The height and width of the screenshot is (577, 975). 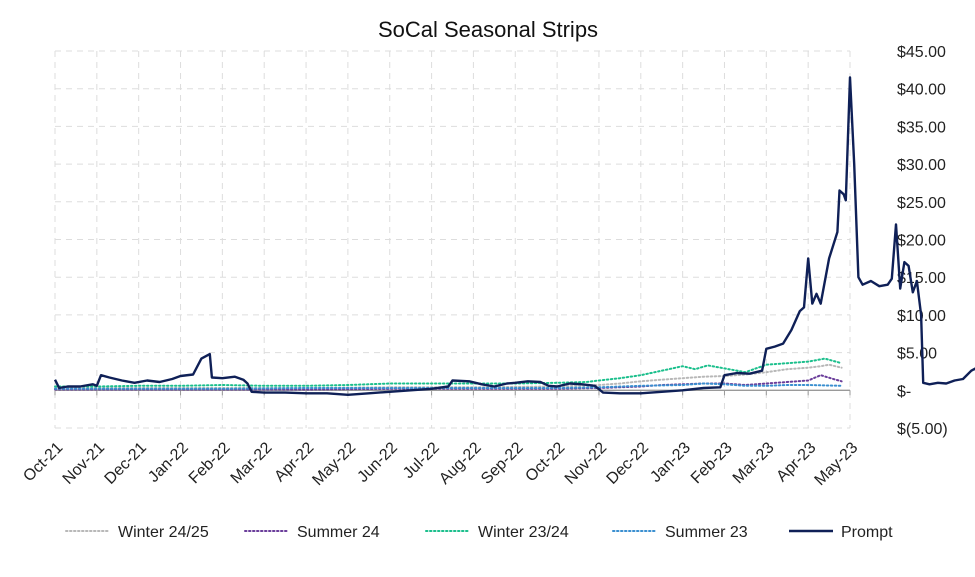 What do you see at coordinates (921, 165) in the screenshot?
I see `y-tick-label: $30.00` at bounding box center [921, 165].